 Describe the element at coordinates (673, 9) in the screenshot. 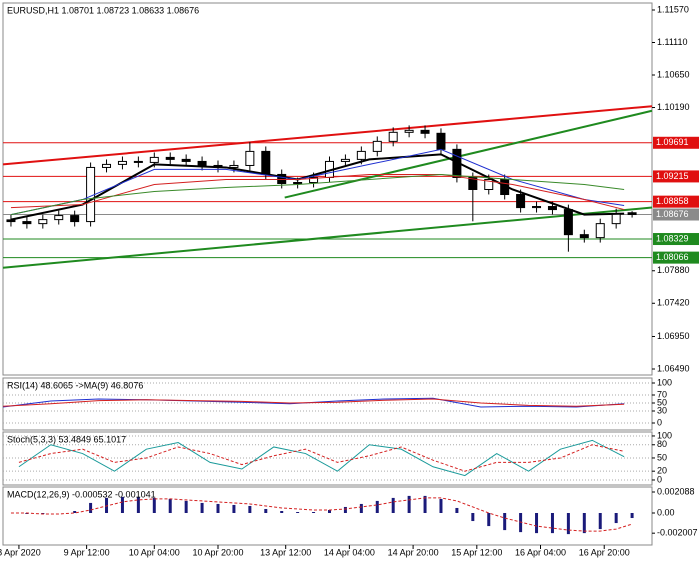

I see `y-tick-label: 1.11570` at that location.